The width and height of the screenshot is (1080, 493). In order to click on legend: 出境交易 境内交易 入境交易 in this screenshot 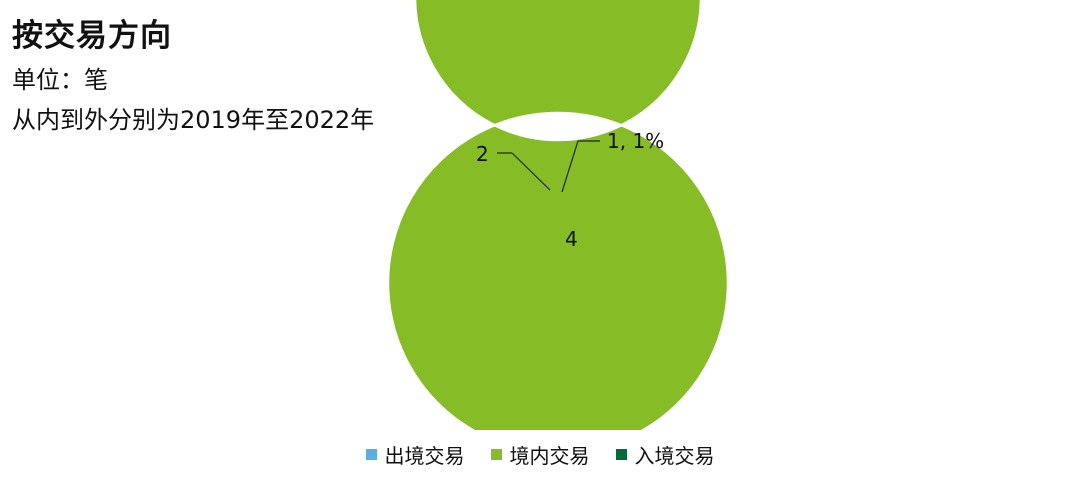, I will do `click(540, 454)`.